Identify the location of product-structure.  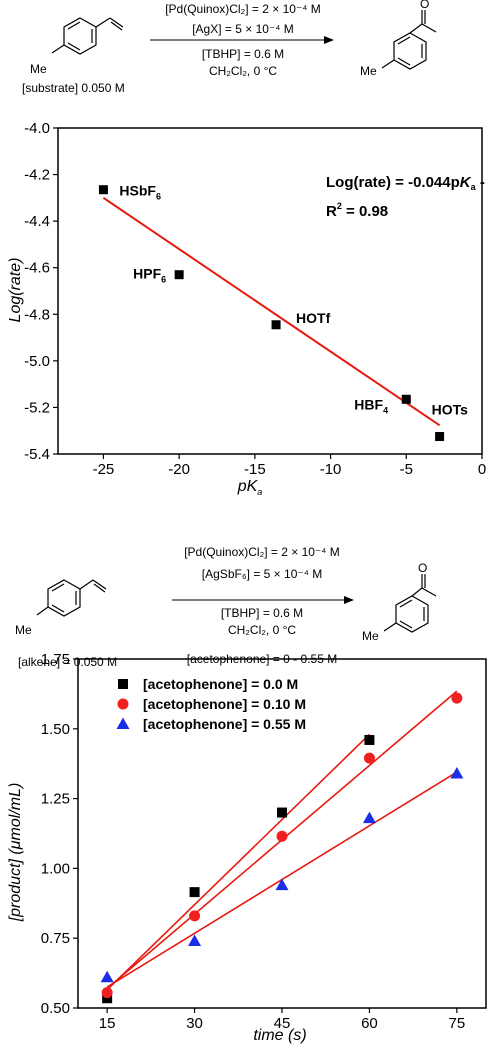
(409, 40).